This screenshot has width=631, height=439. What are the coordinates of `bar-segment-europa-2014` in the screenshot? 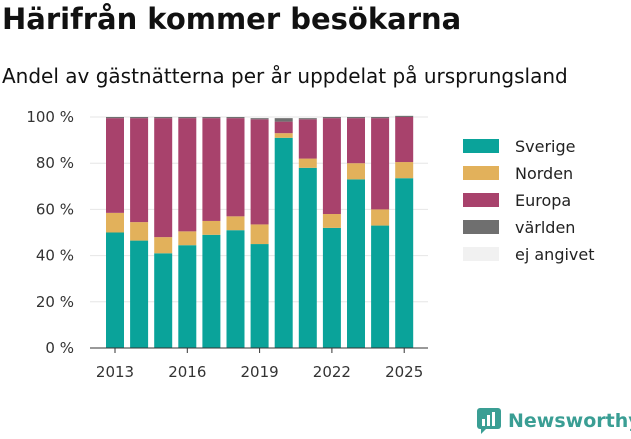 It's located at (139, 170).